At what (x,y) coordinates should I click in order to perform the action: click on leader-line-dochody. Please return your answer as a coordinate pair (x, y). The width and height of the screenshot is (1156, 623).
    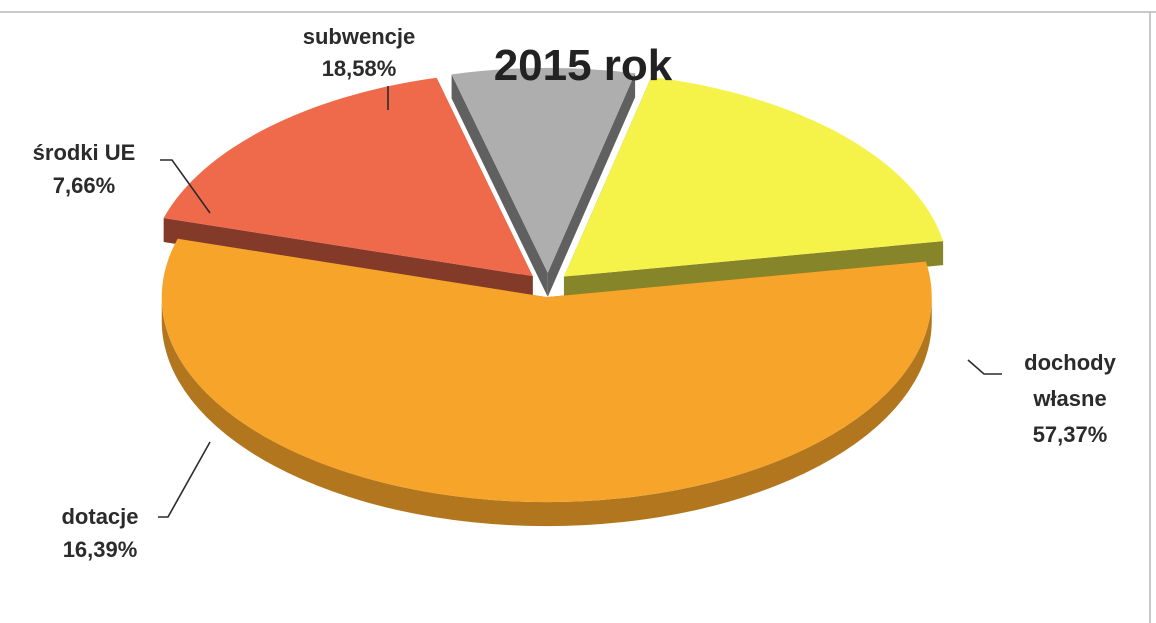
    Looking at the image, I should click on (984, 367).